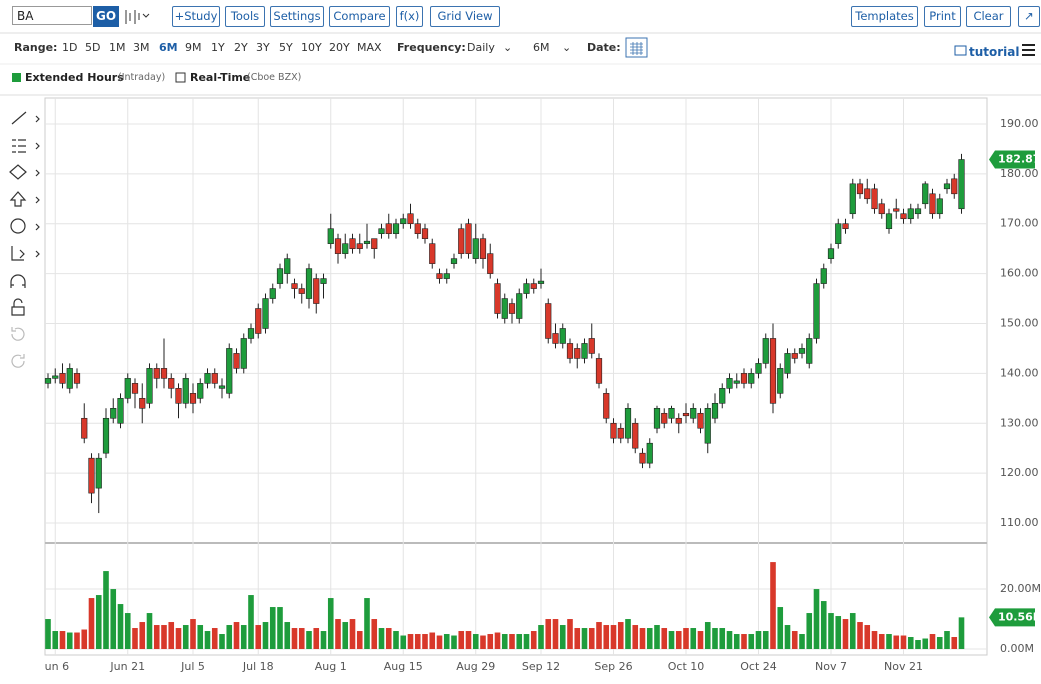  I want to click on compare-button: Compare, so click(359, 16).